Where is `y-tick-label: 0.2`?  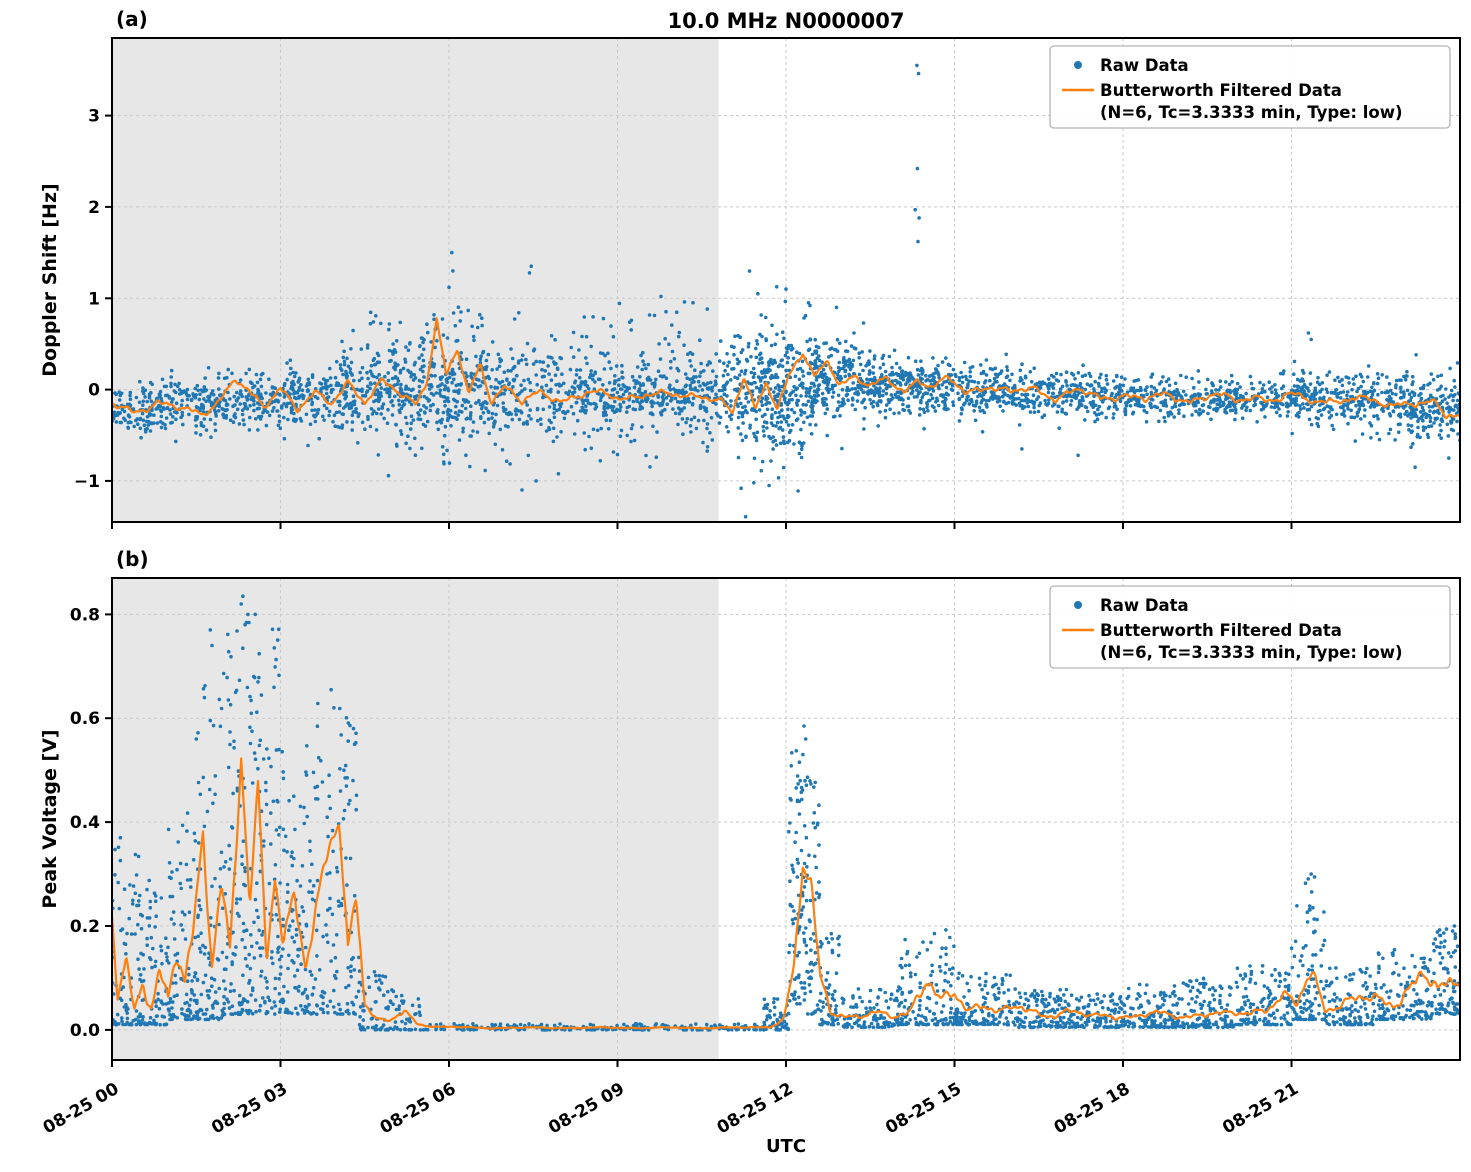
y-tick-label: 0.2 is located at coordinates (85, 927).